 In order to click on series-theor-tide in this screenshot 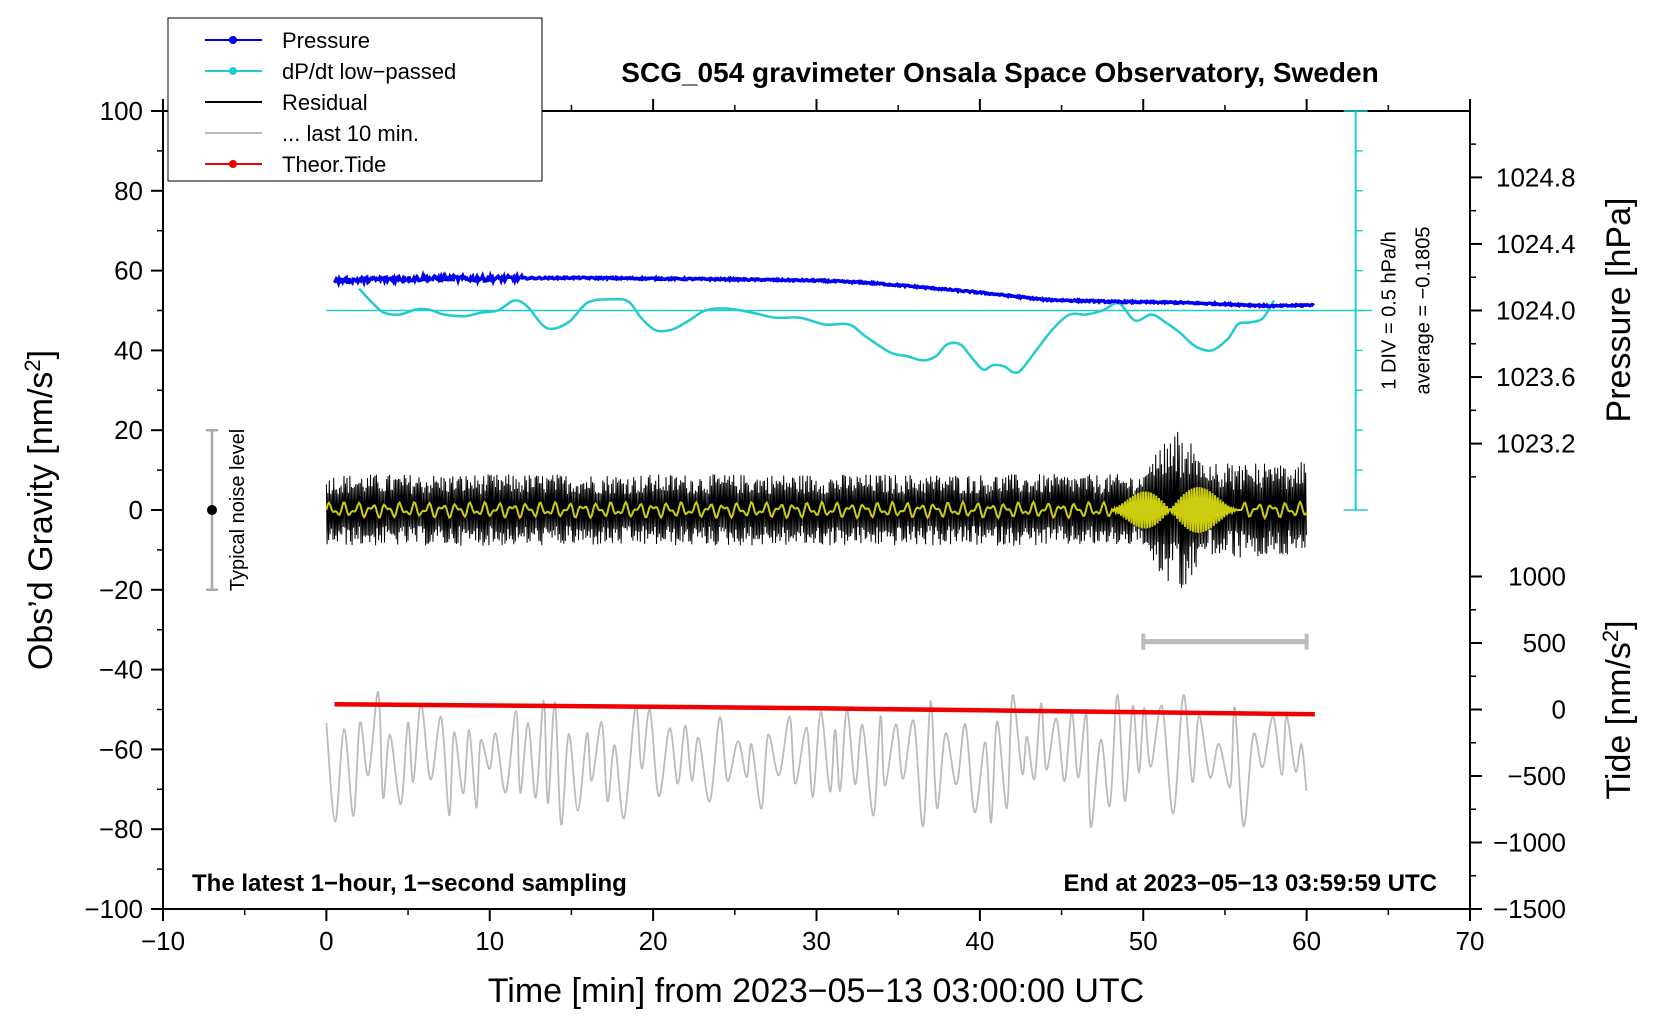, I will do `click(824, 709)`.